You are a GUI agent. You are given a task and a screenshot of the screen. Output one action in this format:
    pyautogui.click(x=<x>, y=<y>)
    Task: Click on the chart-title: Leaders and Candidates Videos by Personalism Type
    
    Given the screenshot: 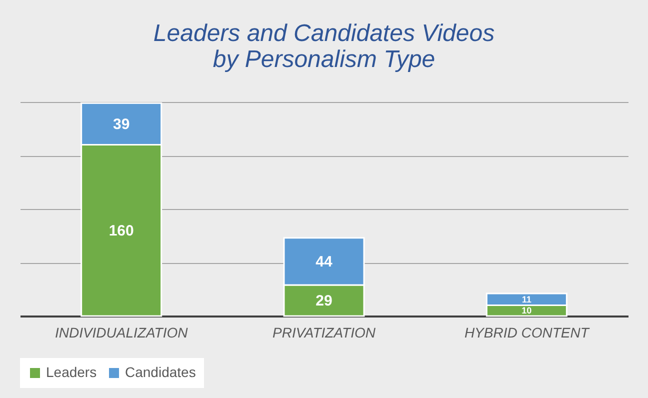 What is the action you would take?
    pyautogui.click(x=324, y=46)
    